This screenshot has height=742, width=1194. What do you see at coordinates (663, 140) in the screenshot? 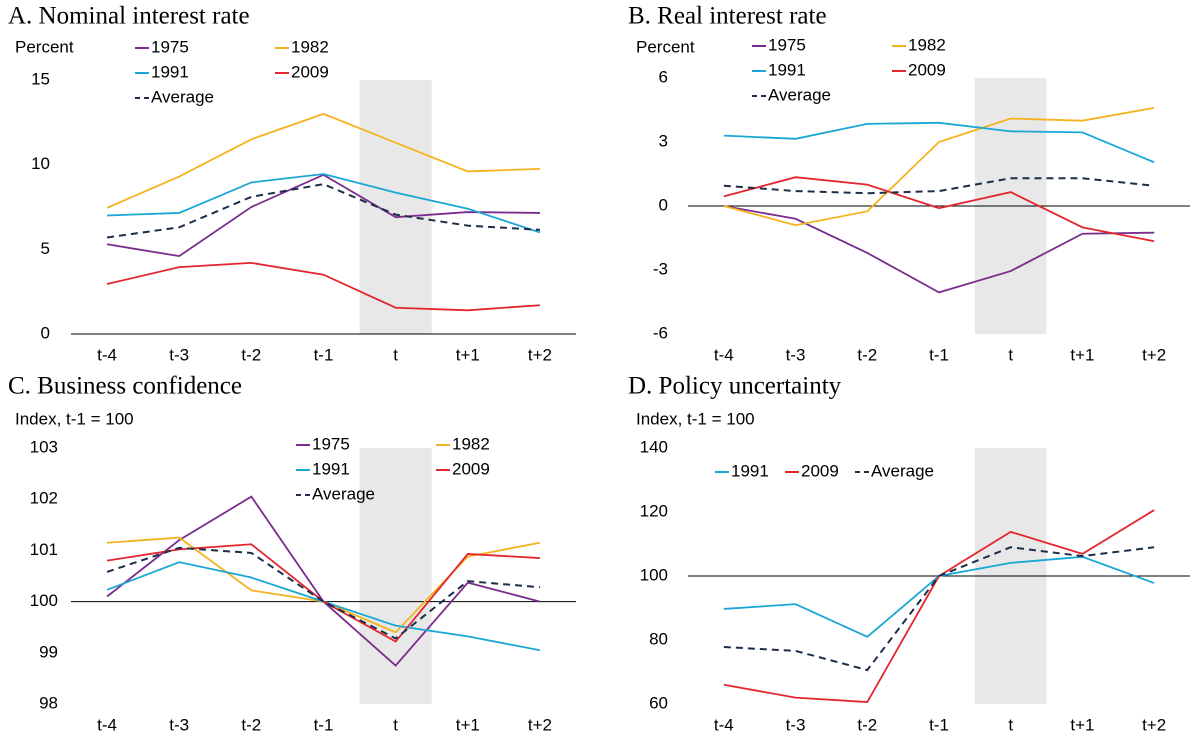
I see `y-tick-label: 3` at bounding box center [663, 140].